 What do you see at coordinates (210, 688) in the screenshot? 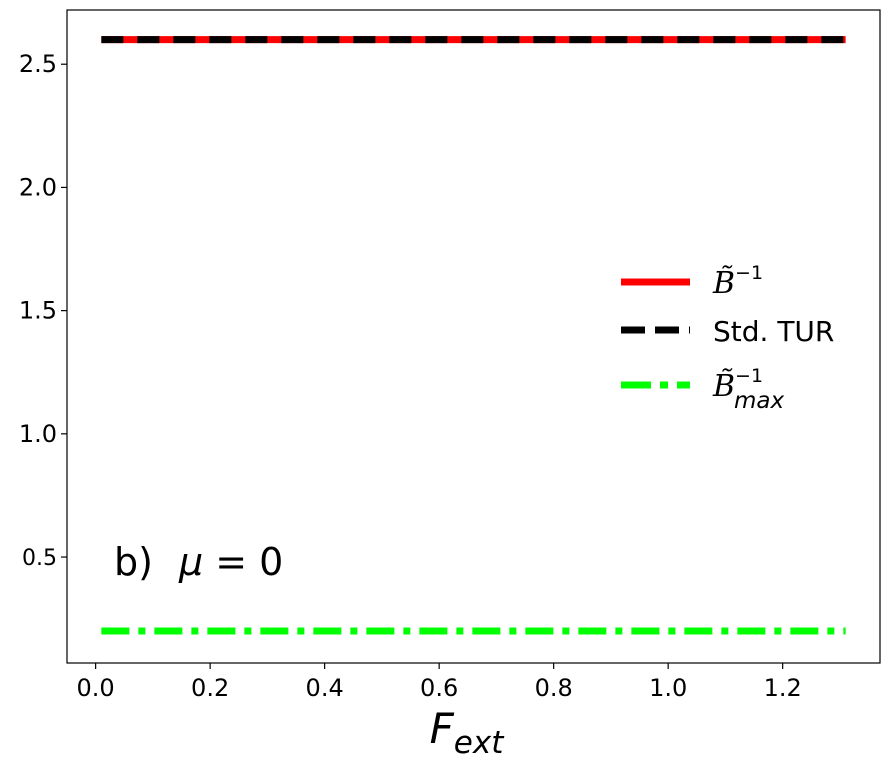
I see `x-tick-label: 0.2` at bounding box center [210, 688].